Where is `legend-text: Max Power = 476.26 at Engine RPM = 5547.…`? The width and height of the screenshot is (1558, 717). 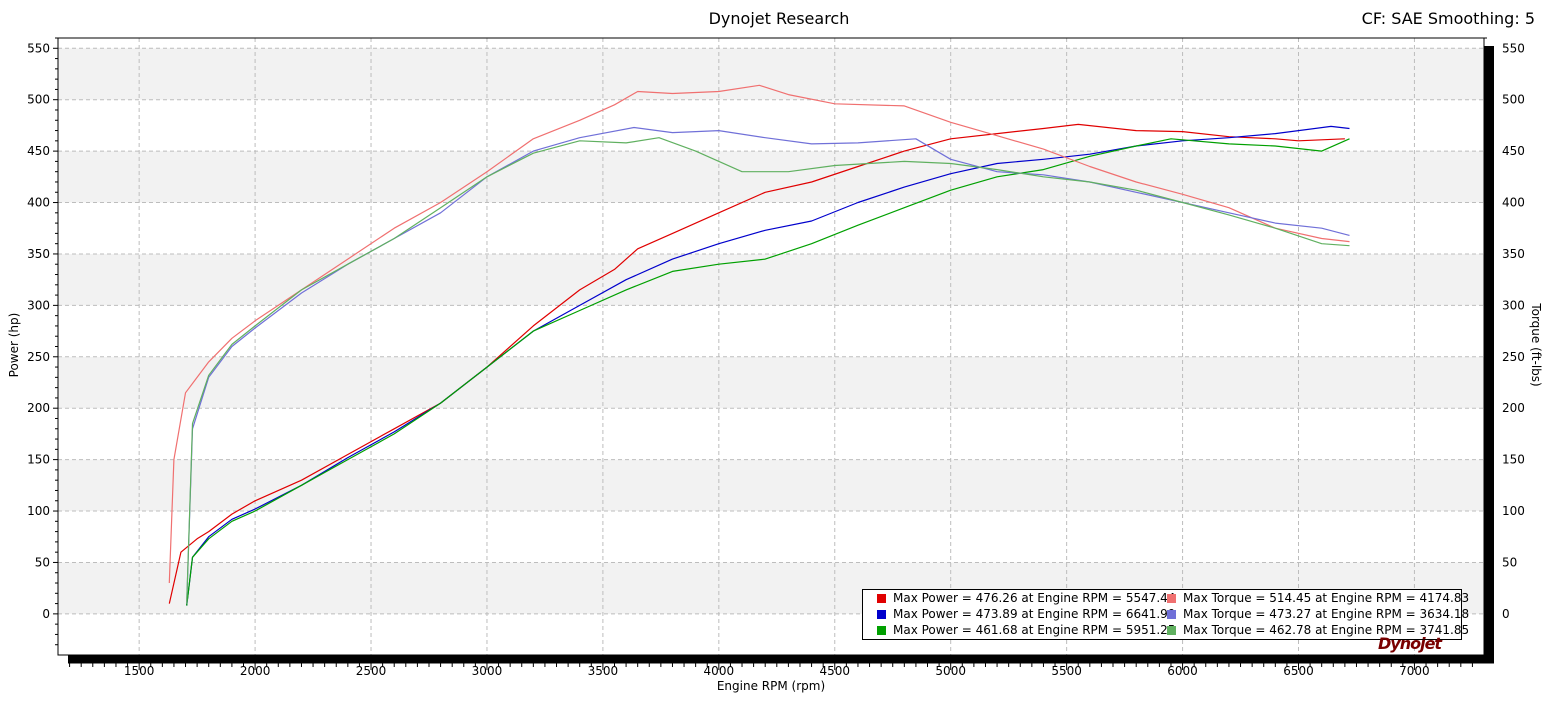 legend-text: Max Power = 476.26 at Engine RPM = 5547.… is located at coordinates (1034, 598).